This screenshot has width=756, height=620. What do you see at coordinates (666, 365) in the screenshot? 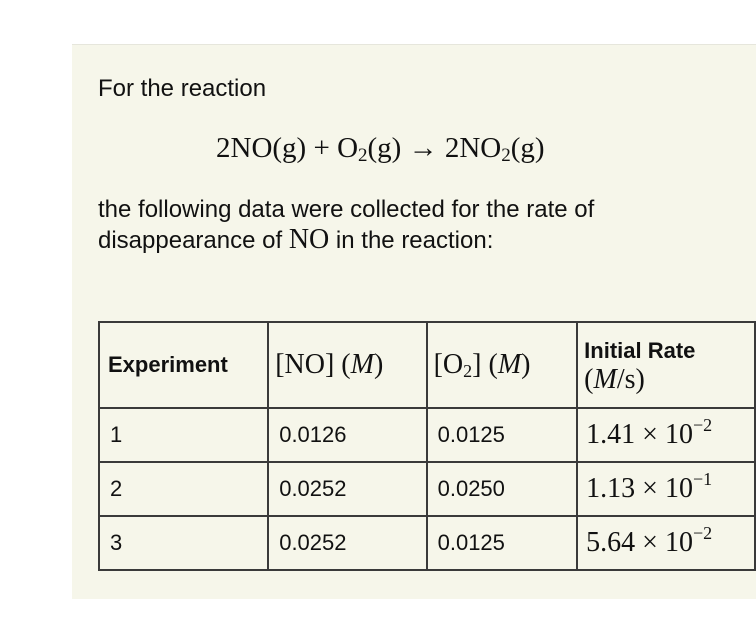
I see `header-initial-rate: Initial Rate (M/s)` at bounding box center [666, 365].